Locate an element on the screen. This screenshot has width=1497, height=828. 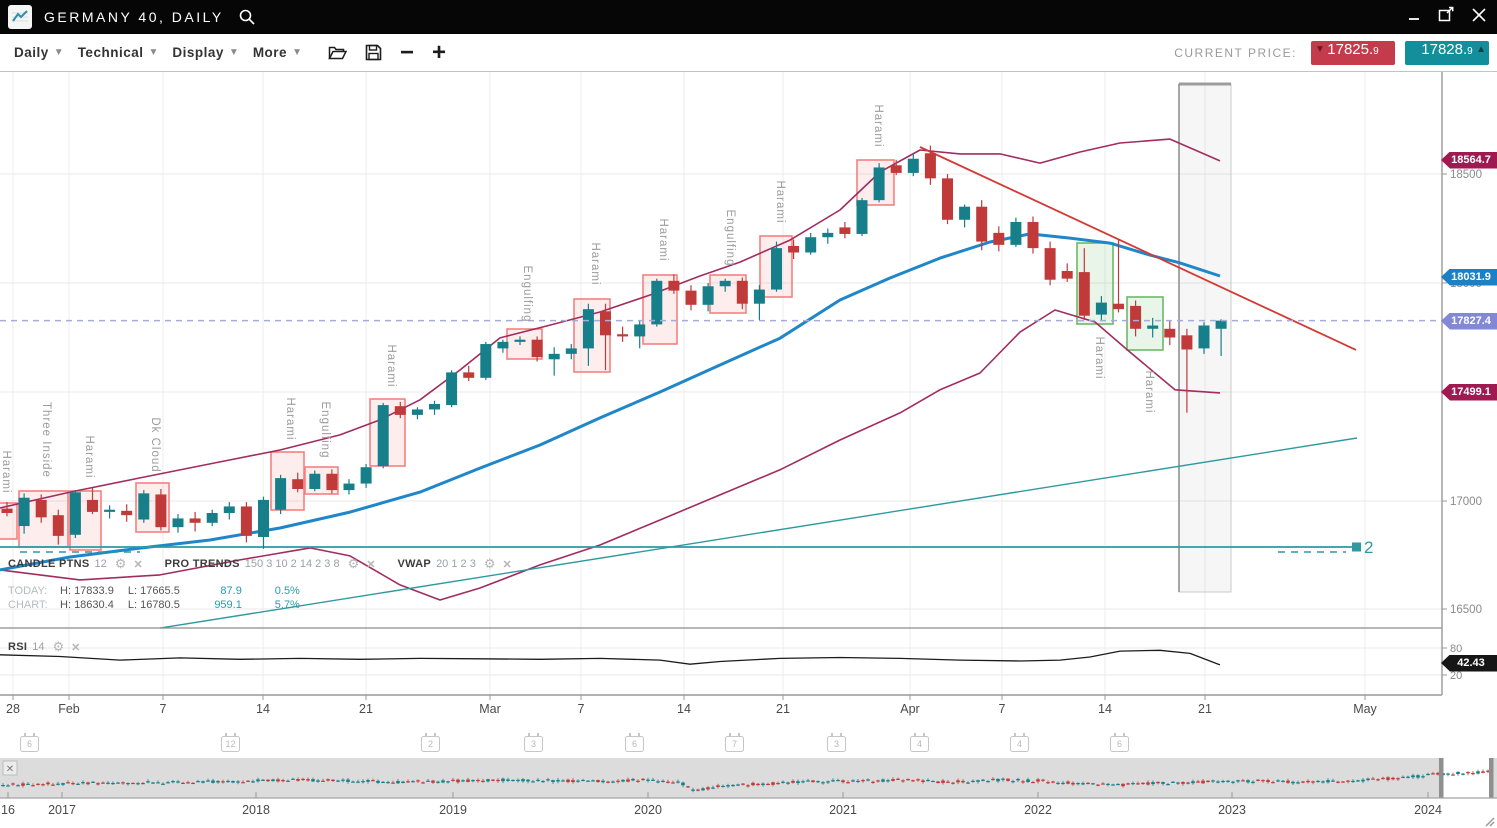
minimize-button is located at coordinates (1415, 17).